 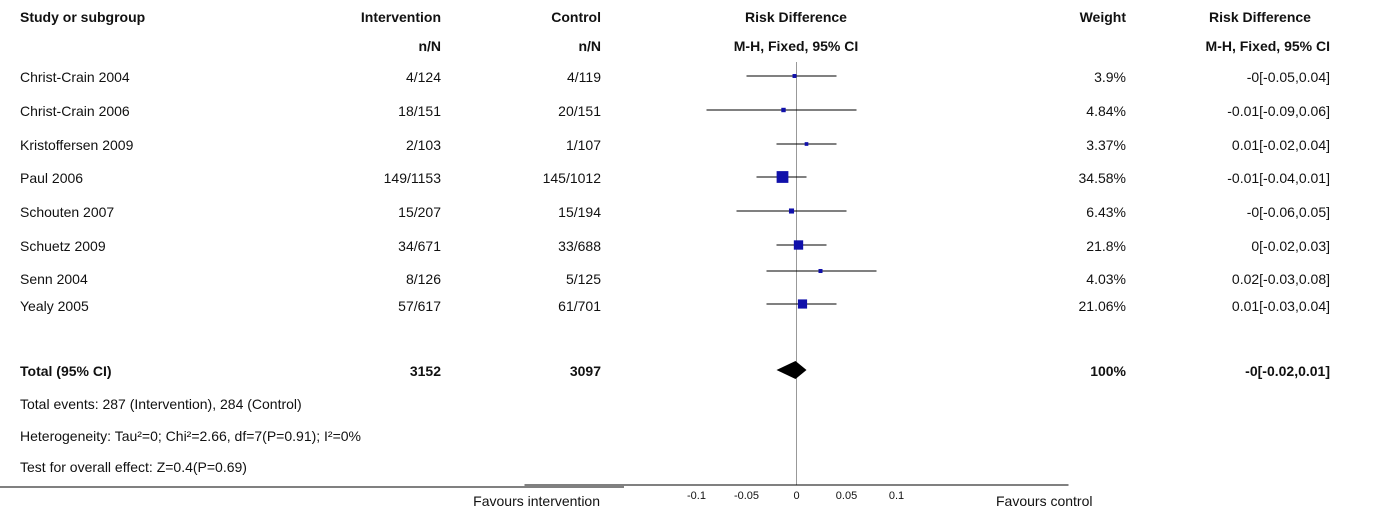 What do you see at coordinates (1278, 111) in the screenshot?
I see `effect-value: -0.01[-0.09,0.06]` at bounding box center [1278, 111].